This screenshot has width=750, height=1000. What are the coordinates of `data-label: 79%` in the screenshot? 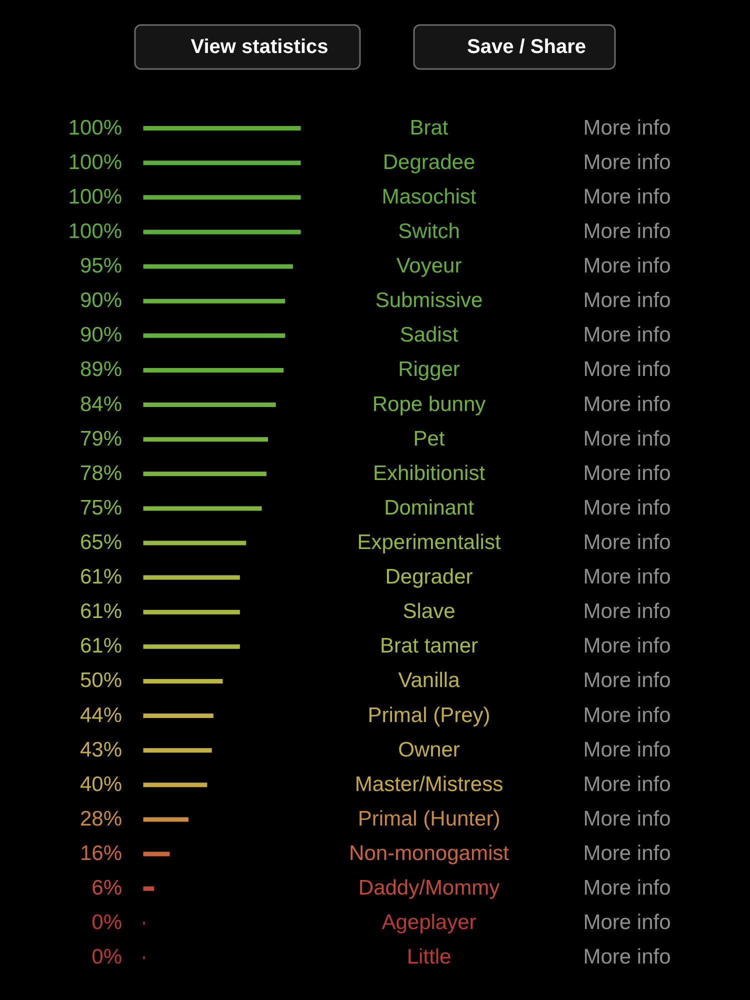 It's located at (101, 438).